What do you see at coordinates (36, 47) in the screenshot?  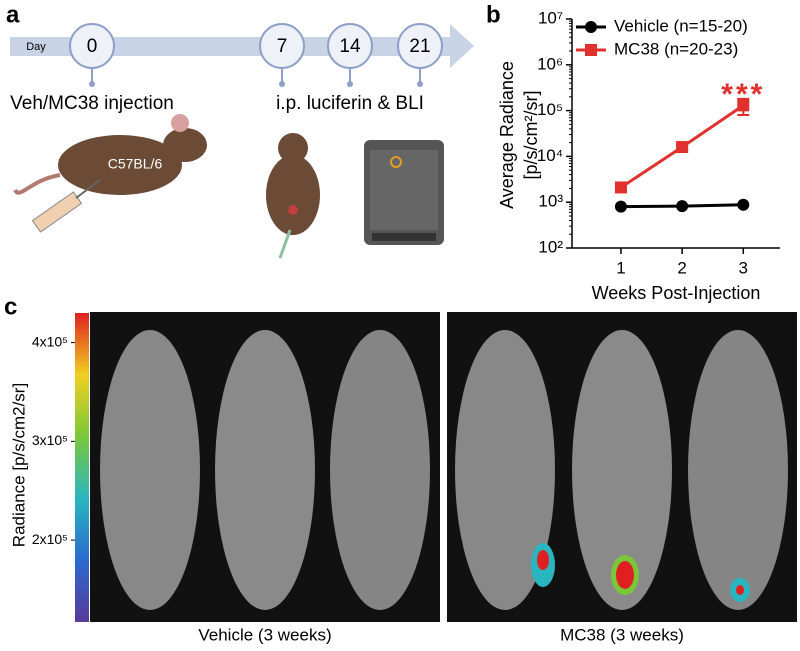 I see `timeline-unit: Day` at bounding box center [36, 47].